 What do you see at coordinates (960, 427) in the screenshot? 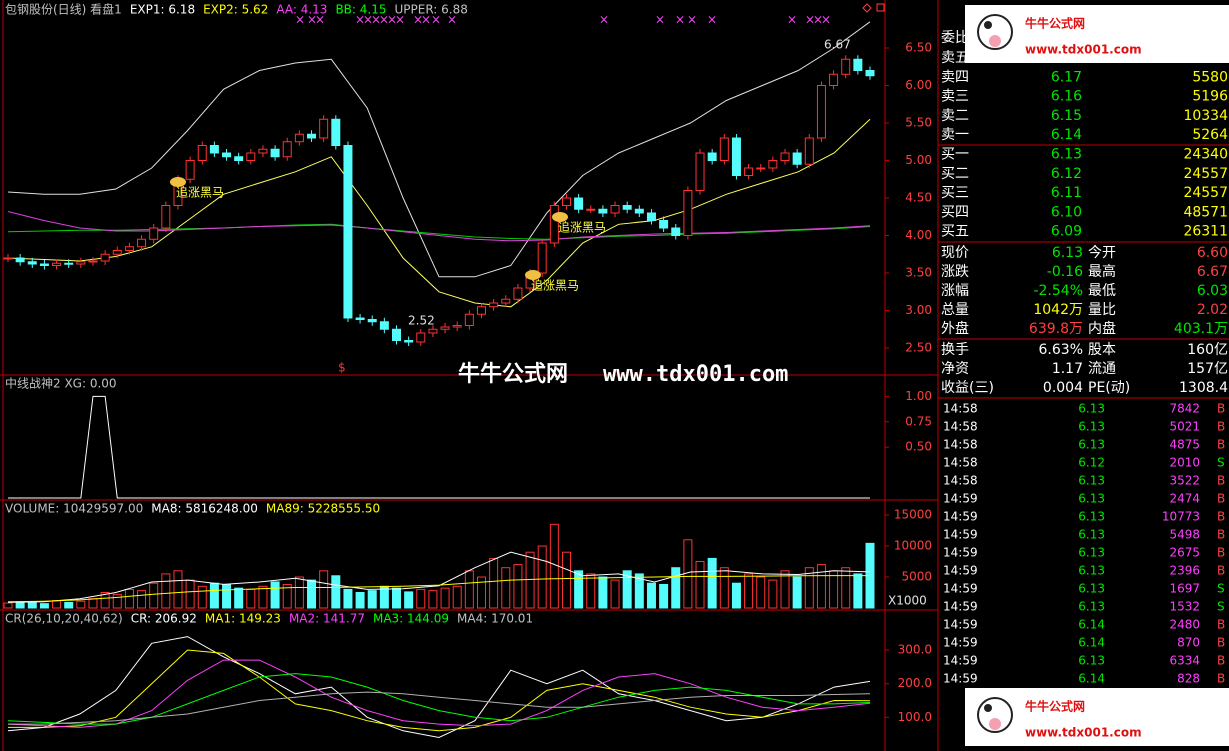
I see `tick-time: 14:58` at bounding box center [960, 427].